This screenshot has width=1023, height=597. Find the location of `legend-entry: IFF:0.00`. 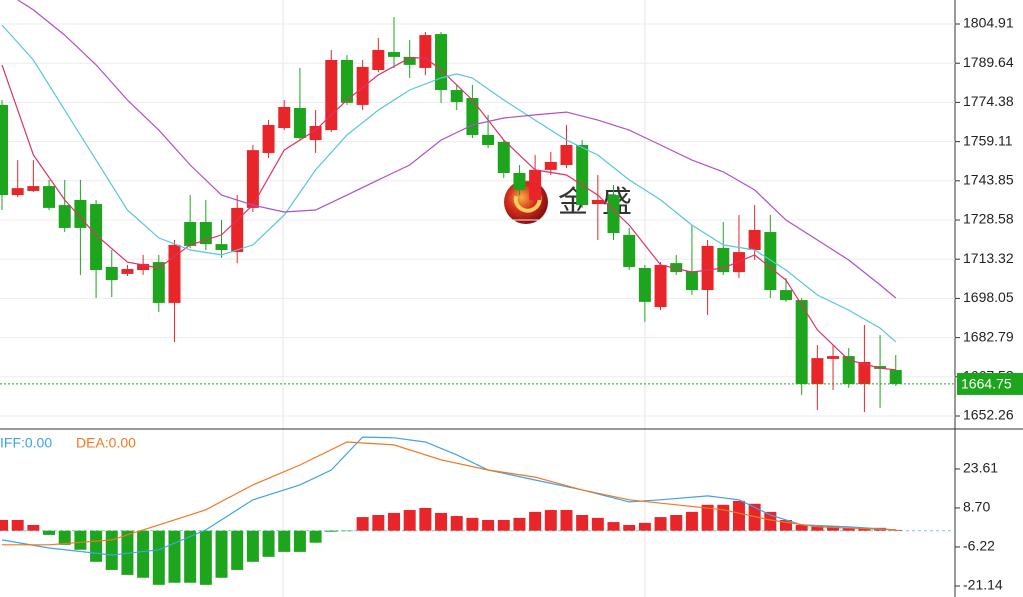

legend-entry: IFF:0.00 is located at coordinates (26, 443).